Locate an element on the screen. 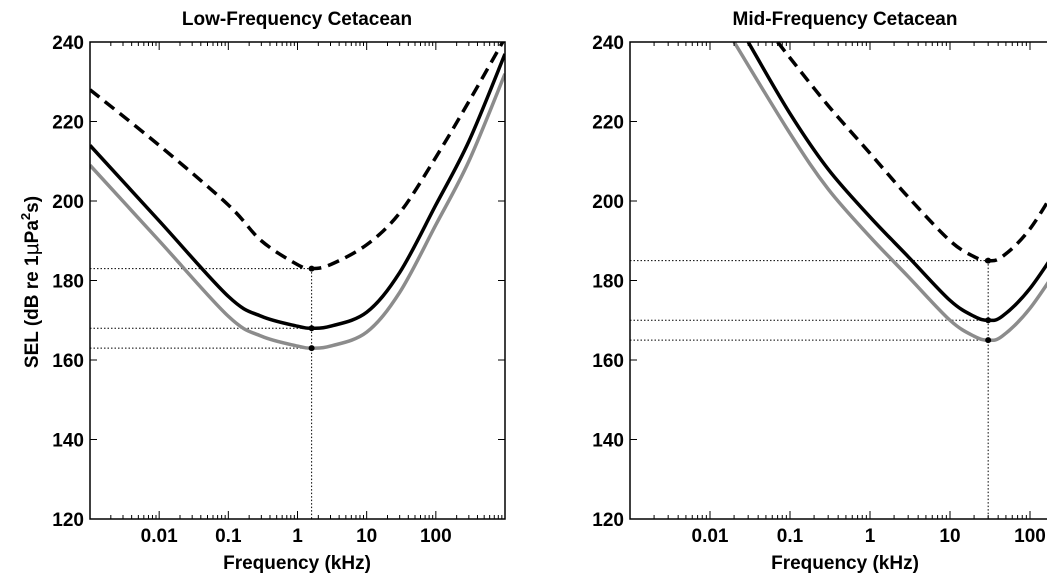 This screenshot has height=577, width=1047. y-axis-label-mu: μ is located at coordinates (32, 249).